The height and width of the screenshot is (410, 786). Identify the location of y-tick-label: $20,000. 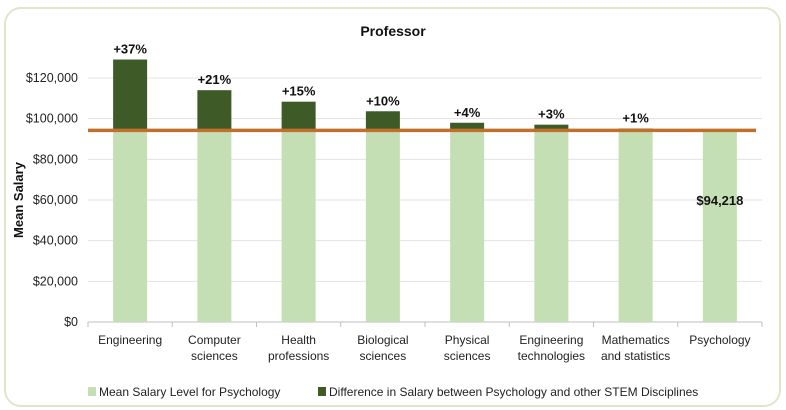
(55, 281).